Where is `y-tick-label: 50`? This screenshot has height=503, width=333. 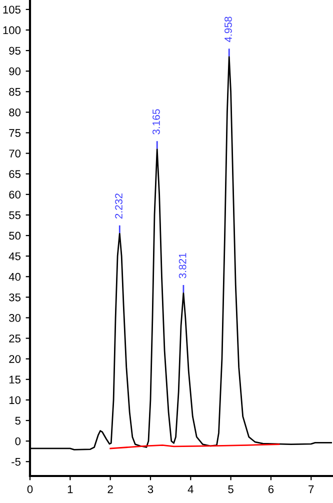 y-tick-label: 50 is located at coordinates (15, 236).